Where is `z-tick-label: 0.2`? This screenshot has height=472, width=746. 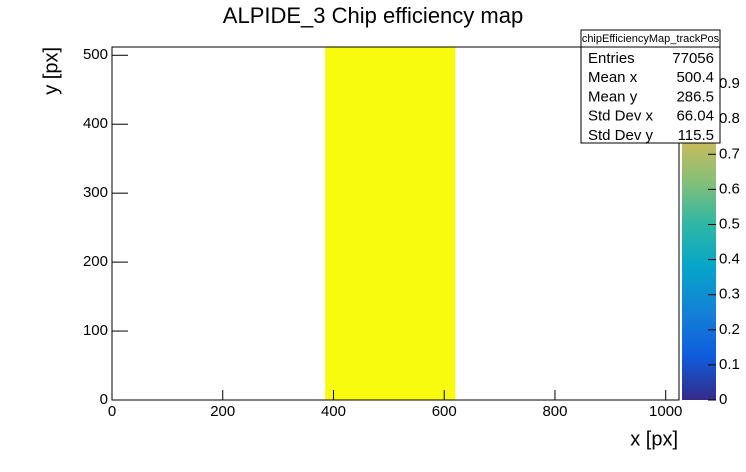
z-tick-label: 0.2 is located at coordinates (729, 329).